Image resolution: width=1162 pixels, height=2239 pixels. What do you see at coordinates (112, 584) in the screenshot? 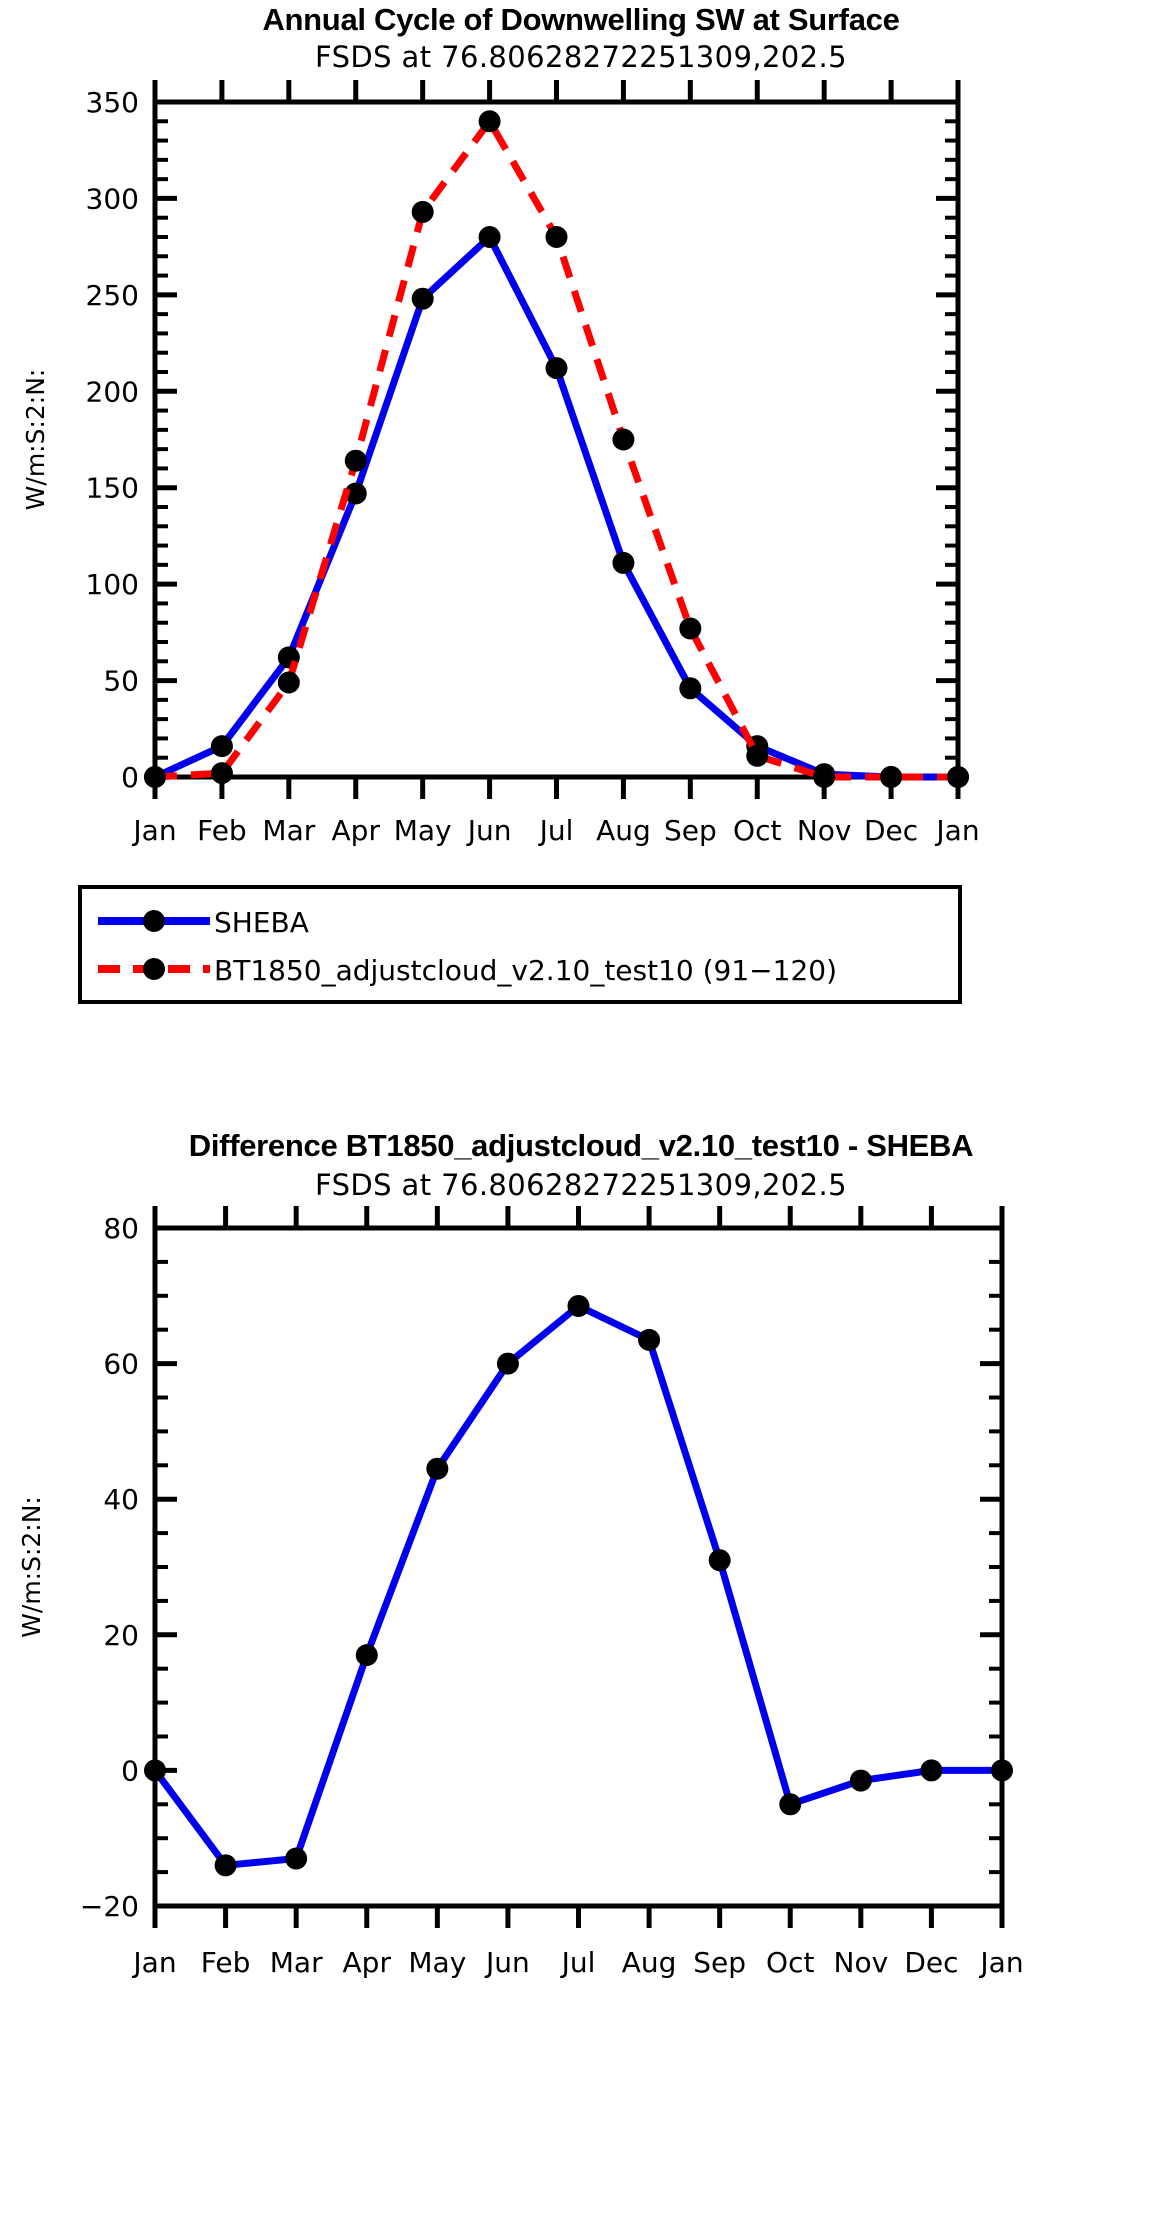
I see `y-tick-label: 100` at bounding box center [112, 584].